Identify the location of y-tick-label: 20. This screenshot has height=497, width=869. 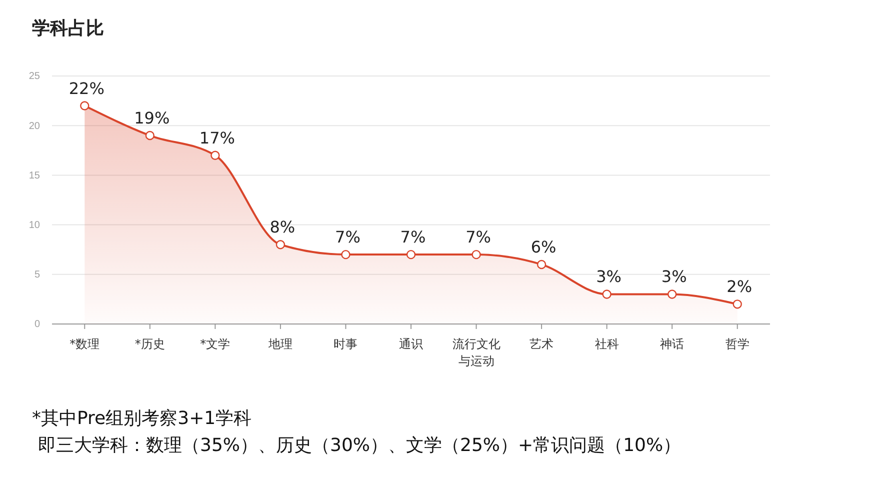
(34, 126).